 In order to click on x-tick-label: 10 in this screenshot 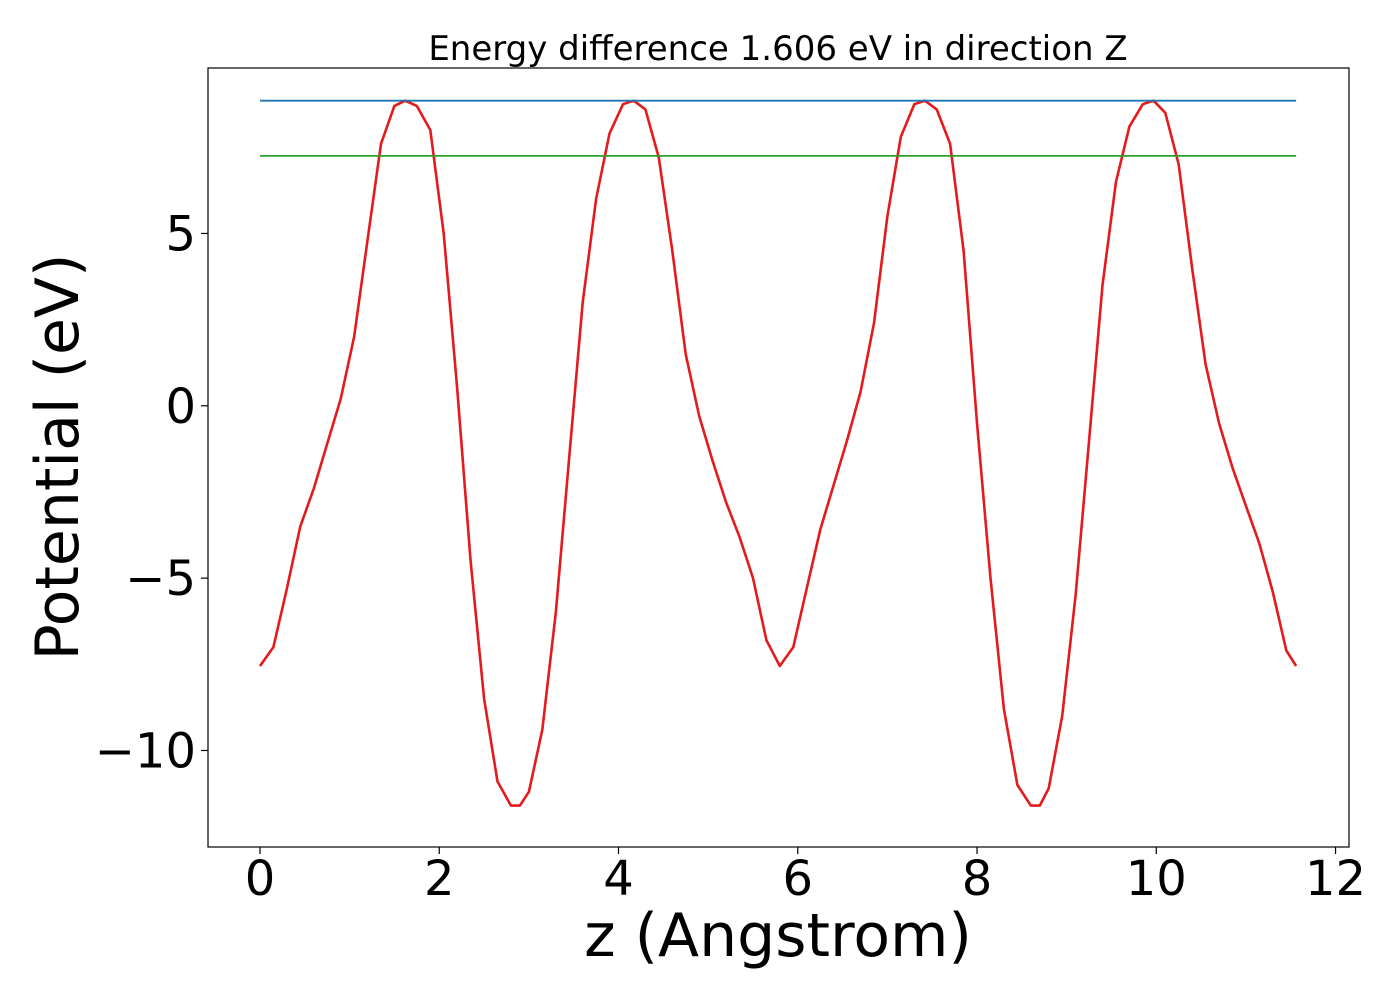, I will do `click(1156, 879)`.